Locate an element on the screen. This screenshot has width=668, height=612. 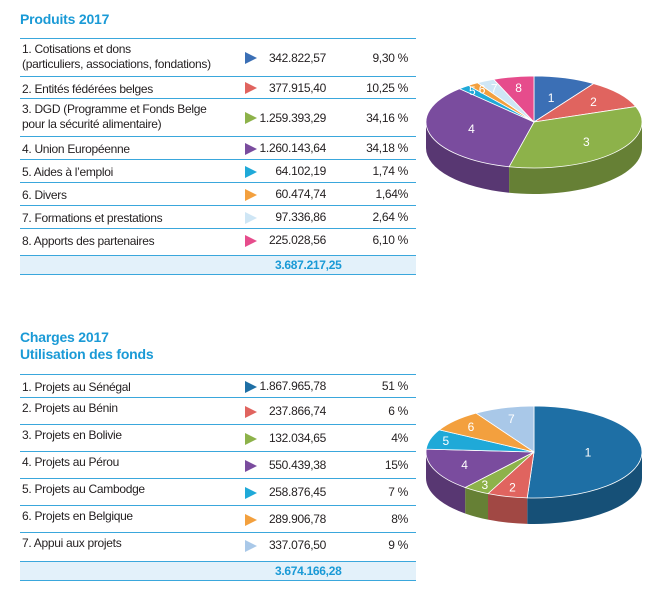
row-amount: 225.028,56 is located at coordinates (297, 240).